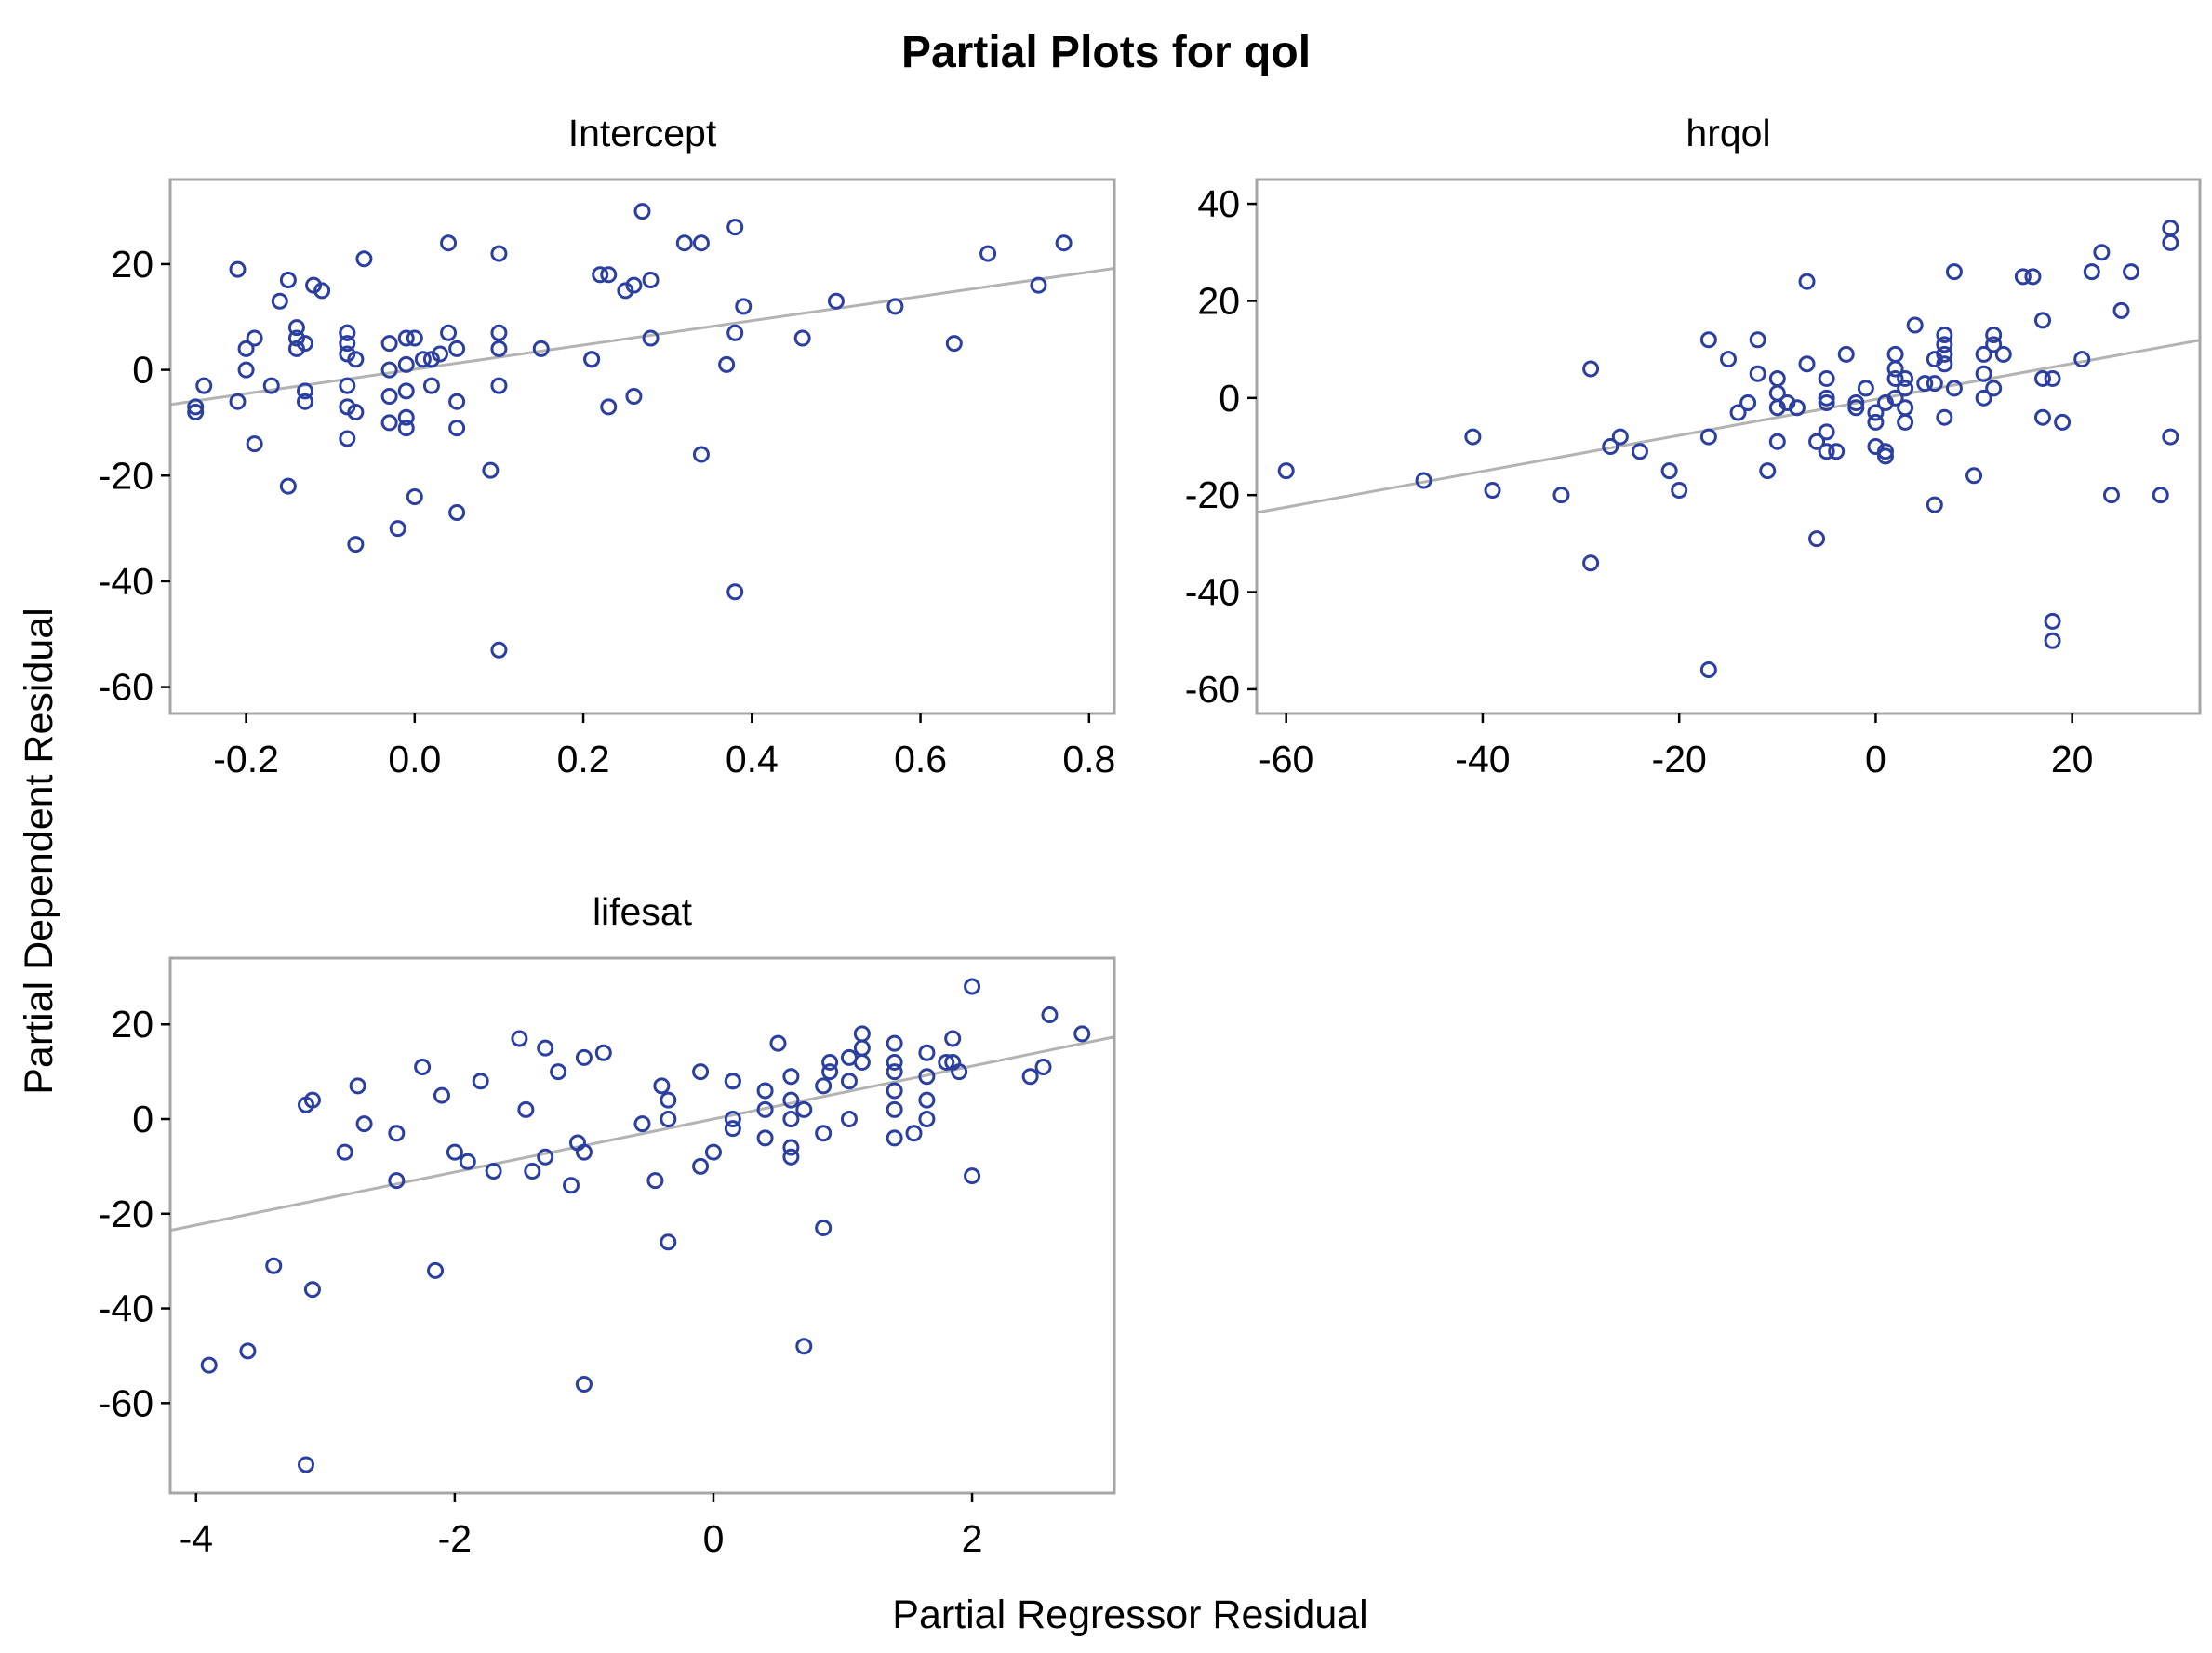  I want to click on x-tick-label: 20, so click(2072, 759).